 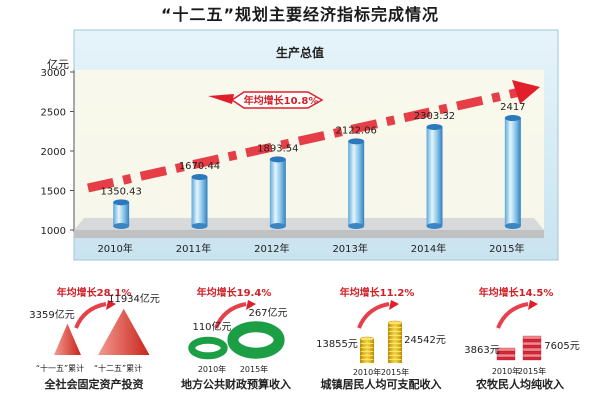 I want to click on floor-front, so click(x=309, y=234).